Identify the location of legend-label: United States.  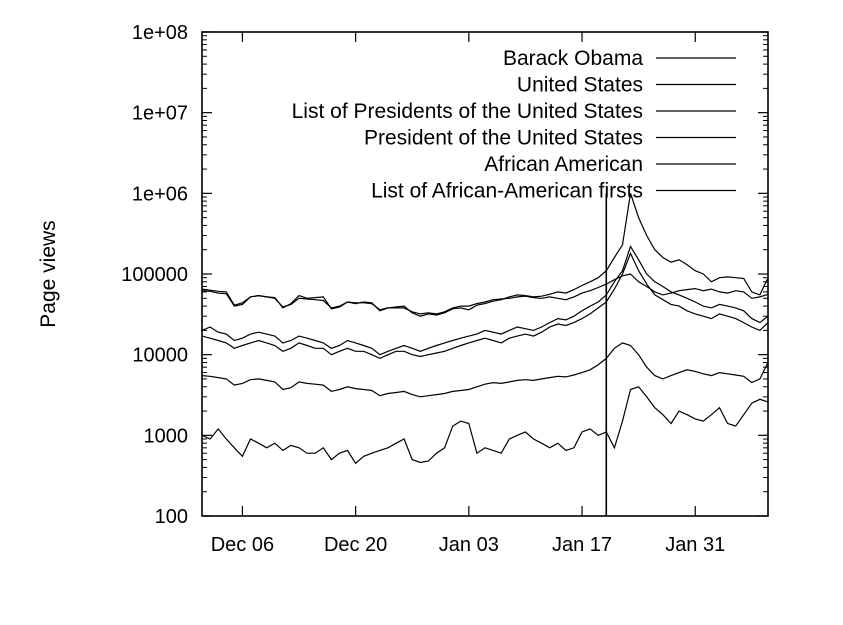
(580, 85).